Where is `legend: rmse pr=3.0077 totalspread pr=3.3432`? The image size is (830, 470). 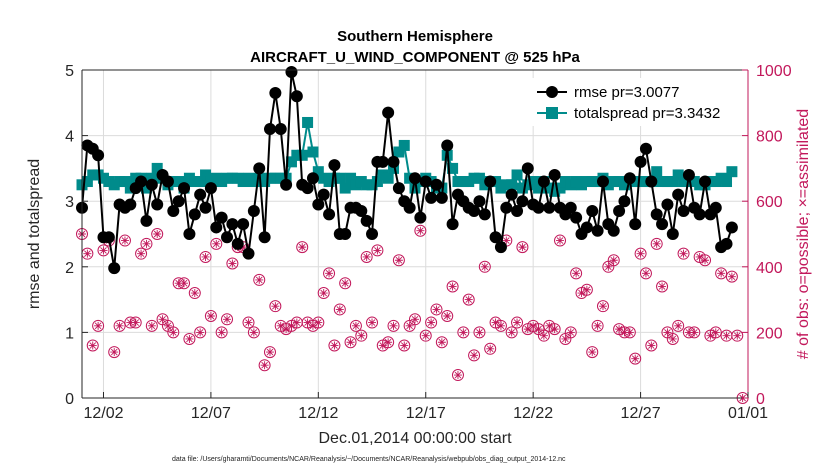 legend: rmse pr=3.0077 totalspread pr=3.3432 is located at coordinates (635, 102).